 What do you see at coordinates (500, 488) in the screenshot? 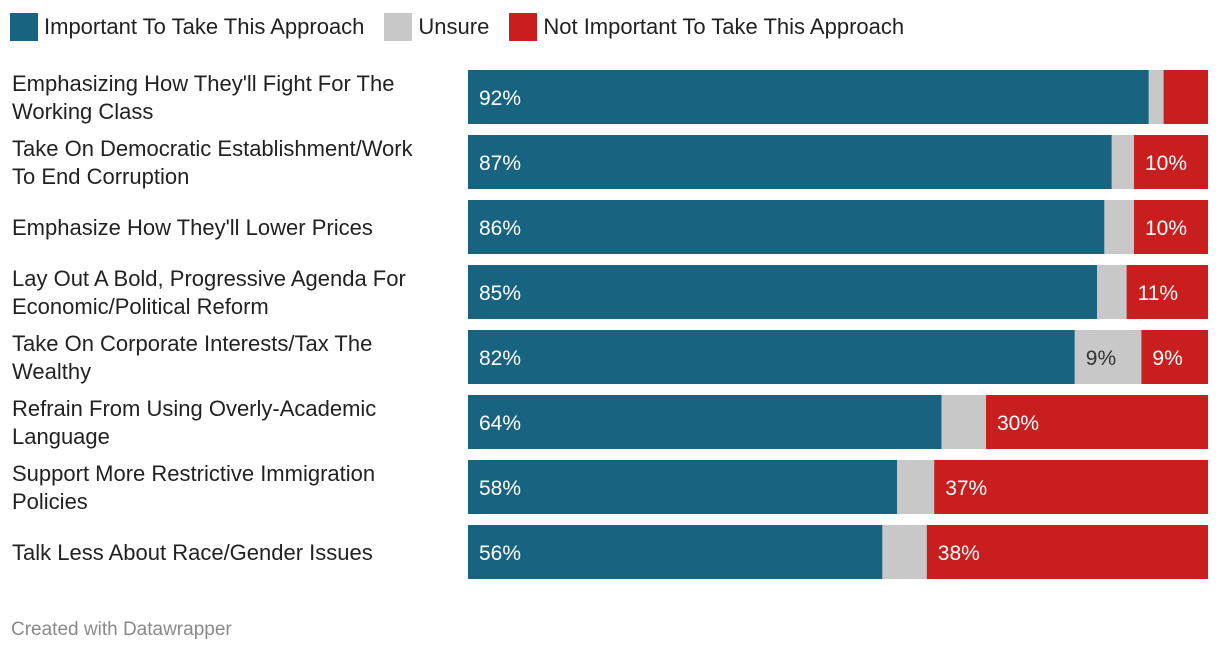
I see `value-label-important: 58%` at bounding box center [500, 488].